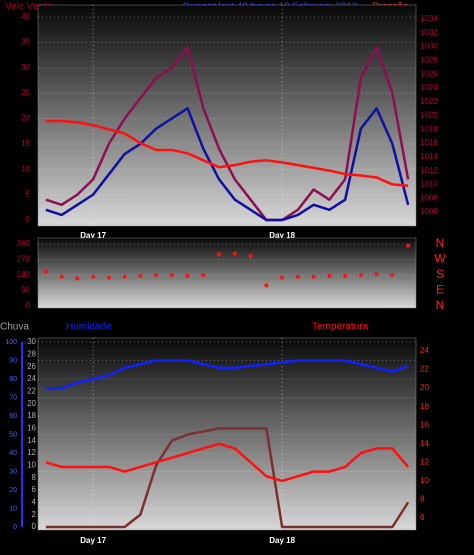  Describe the element at coordinates (440, 290) in the screenshot. I see `y2-tick-label: E` at that location.